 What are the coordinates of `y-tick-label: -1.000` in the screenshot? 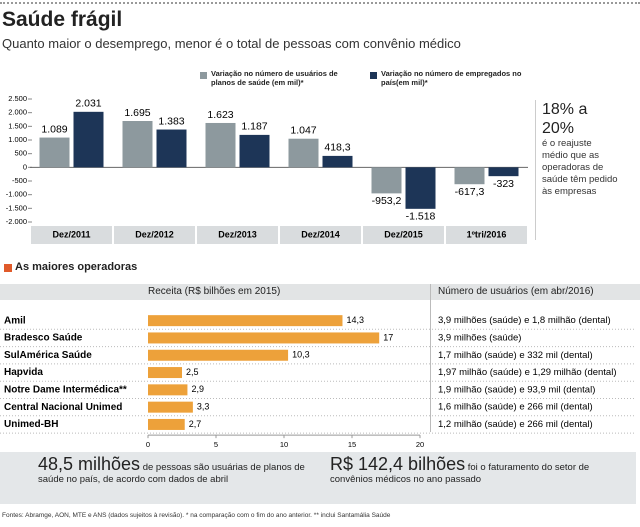 It's located at (16, 194).